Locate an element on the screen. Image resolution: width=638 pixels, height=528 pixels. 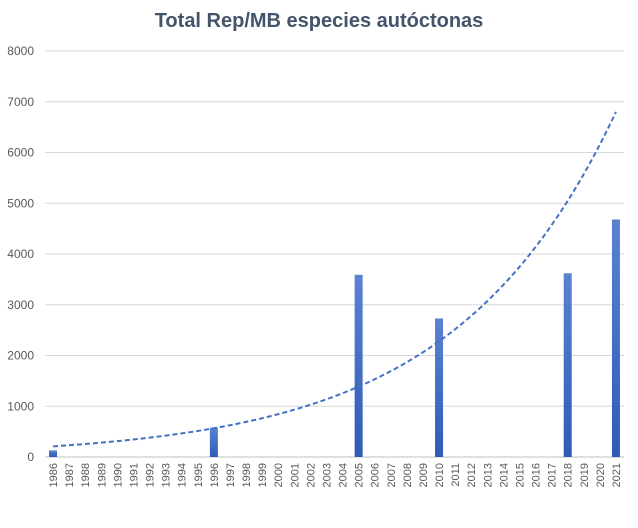
chart-title: Total Rep/MB especies autóctonas is located at coordinates (319, 21).